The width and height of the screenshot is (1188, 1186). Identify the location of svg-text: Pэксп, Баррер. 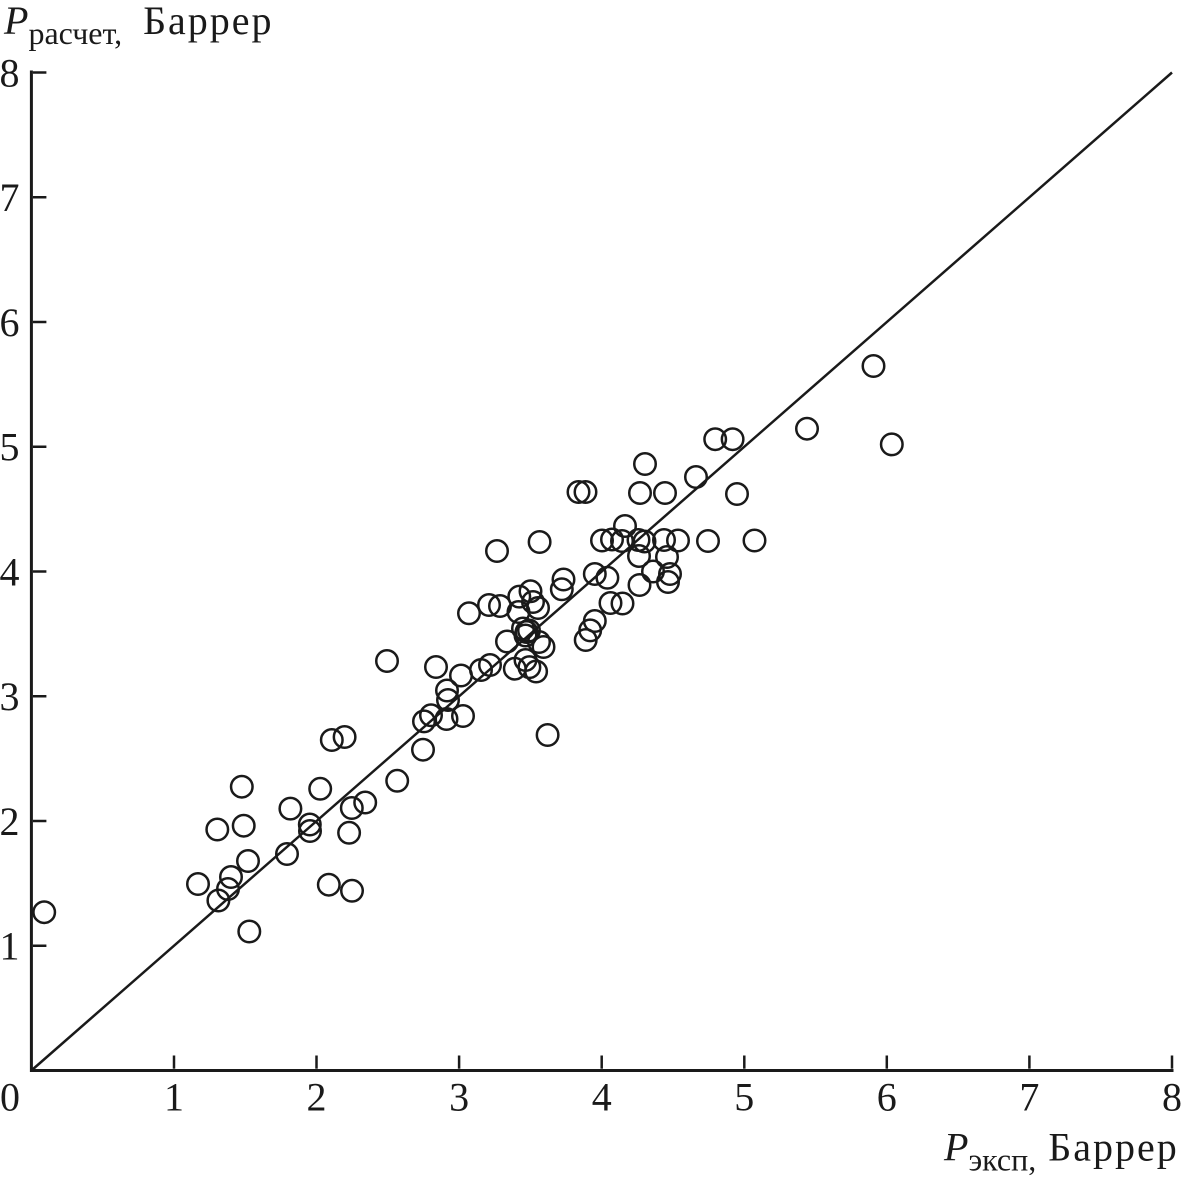
(1061, 1151).